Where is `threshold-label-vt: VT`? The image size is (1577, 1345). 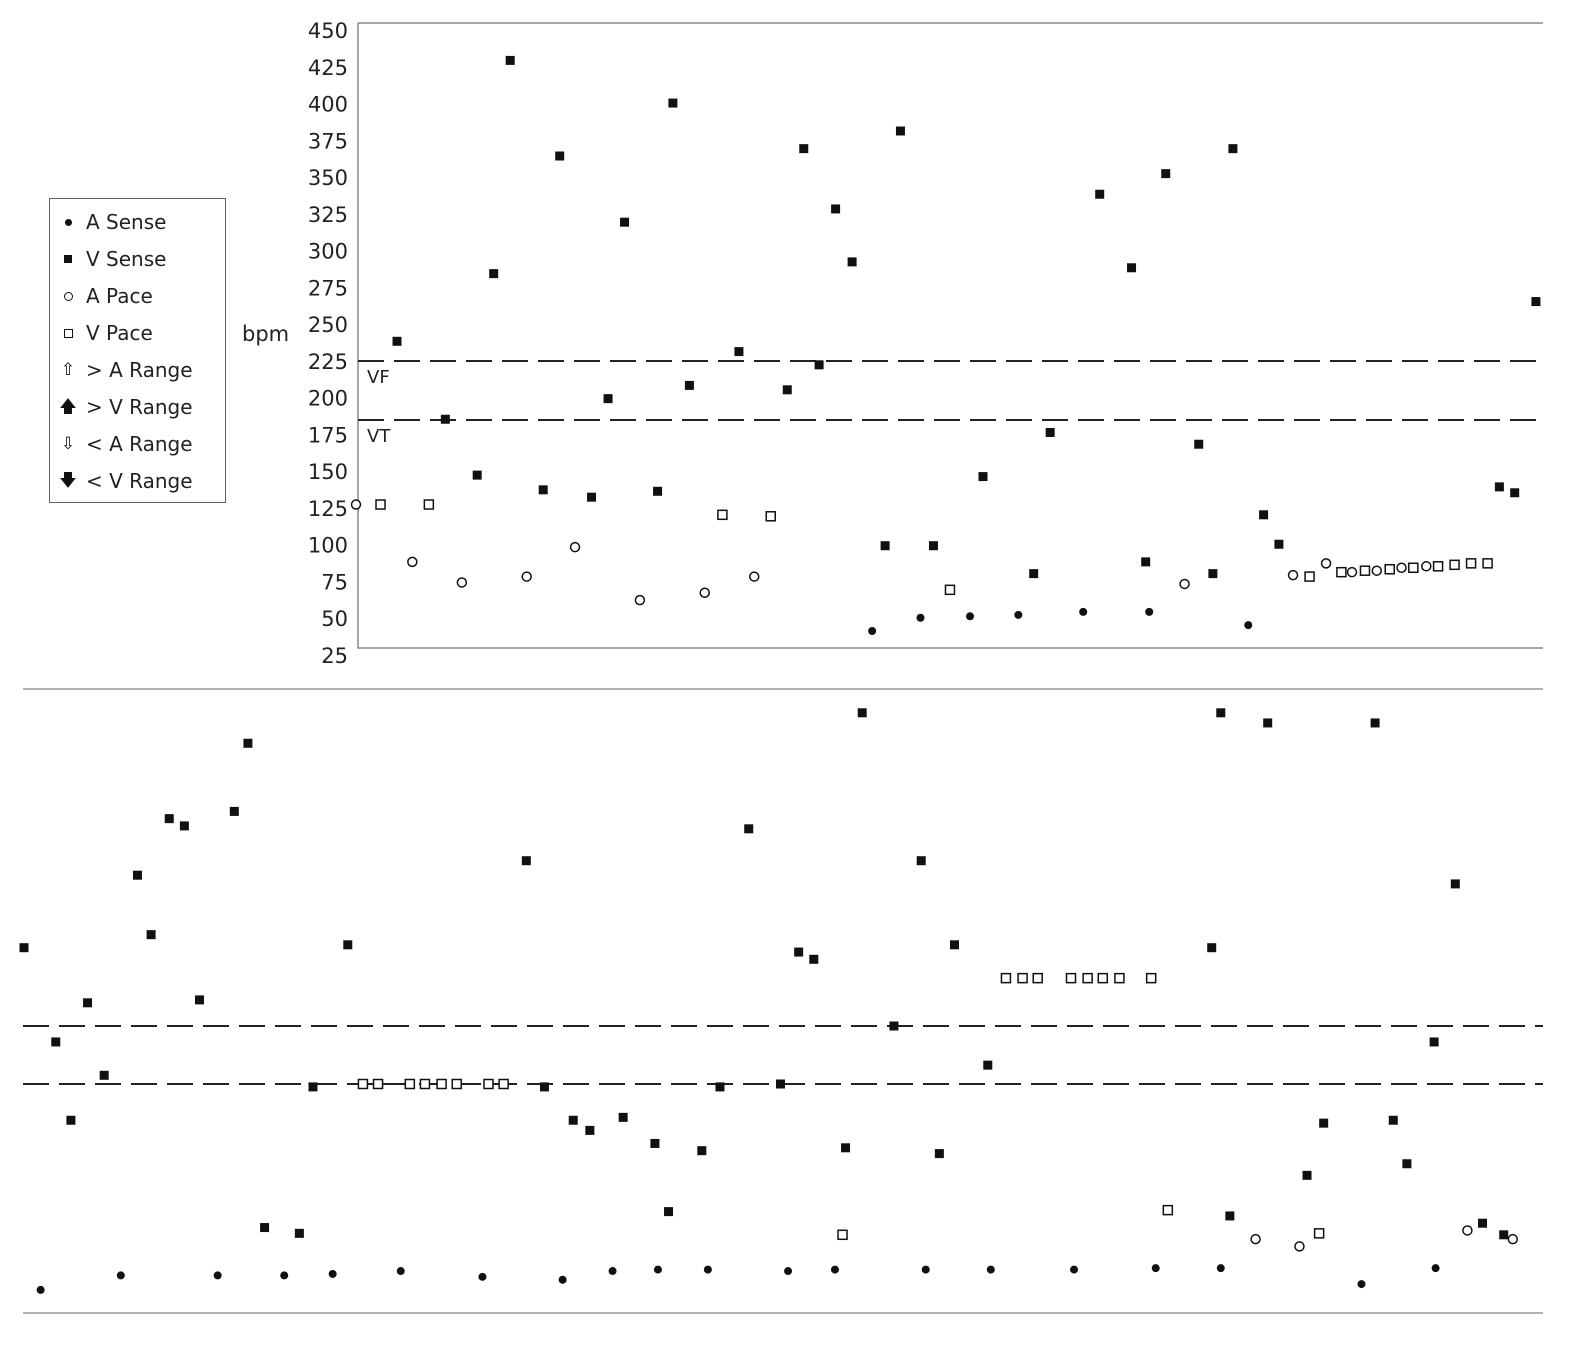 threshold-label-vt: VT is located at coordinates (379, 436).